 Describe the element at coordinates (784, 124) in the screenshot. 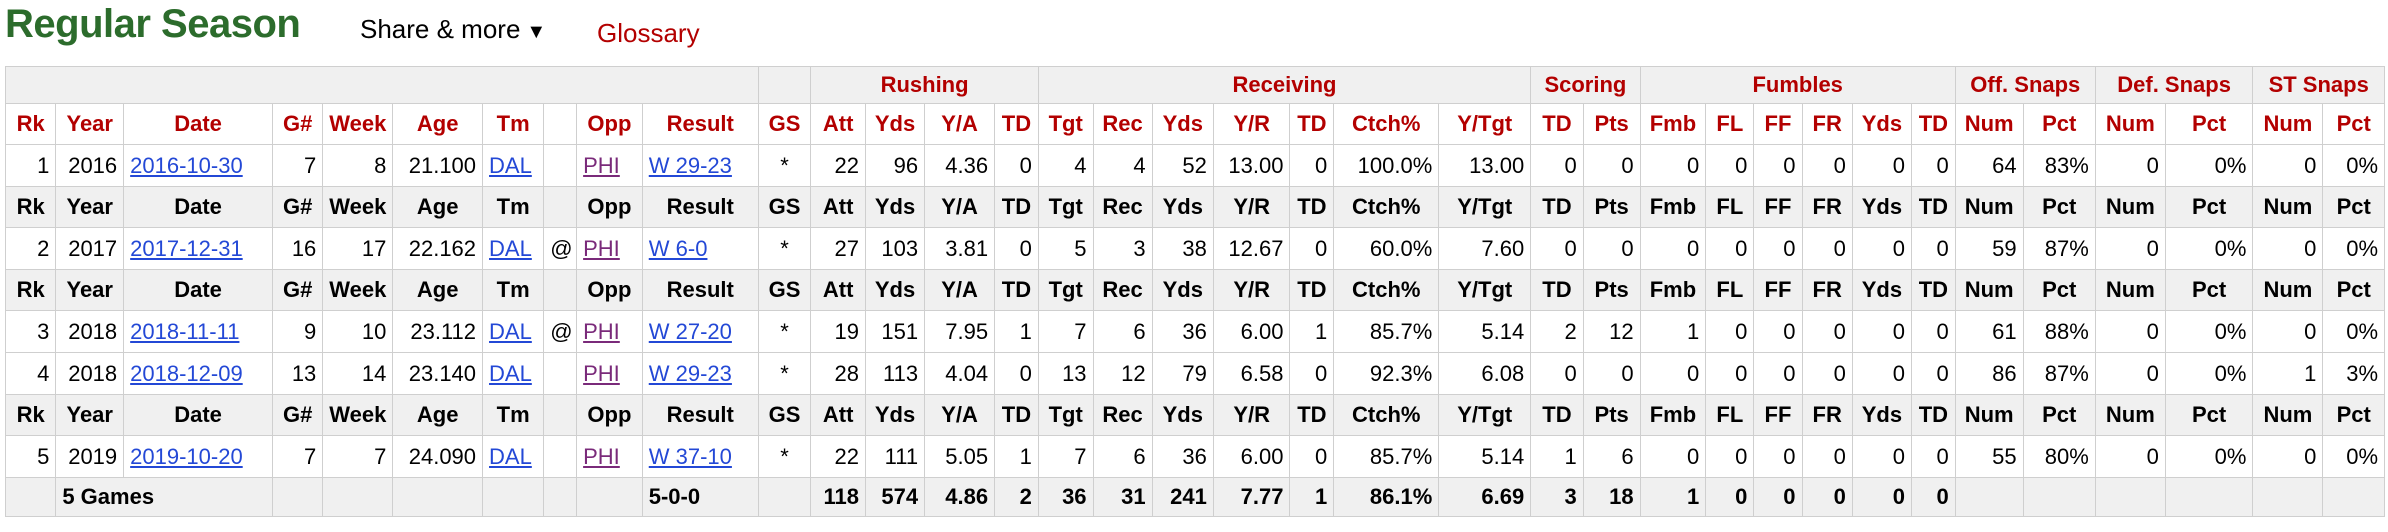

I see `column-header-gs-10: GS` at that location.